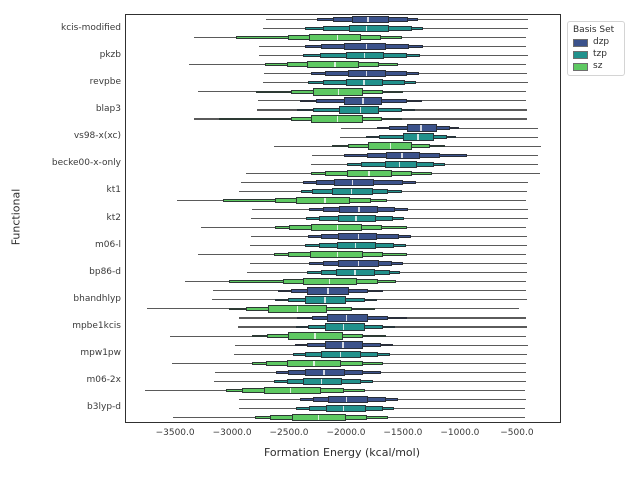 The image size is (640, 480). What do you see at coordinates (232, 433) in the screenshot?
I see `x-tick-label: −3000.0` at bounding box center [232, 433].